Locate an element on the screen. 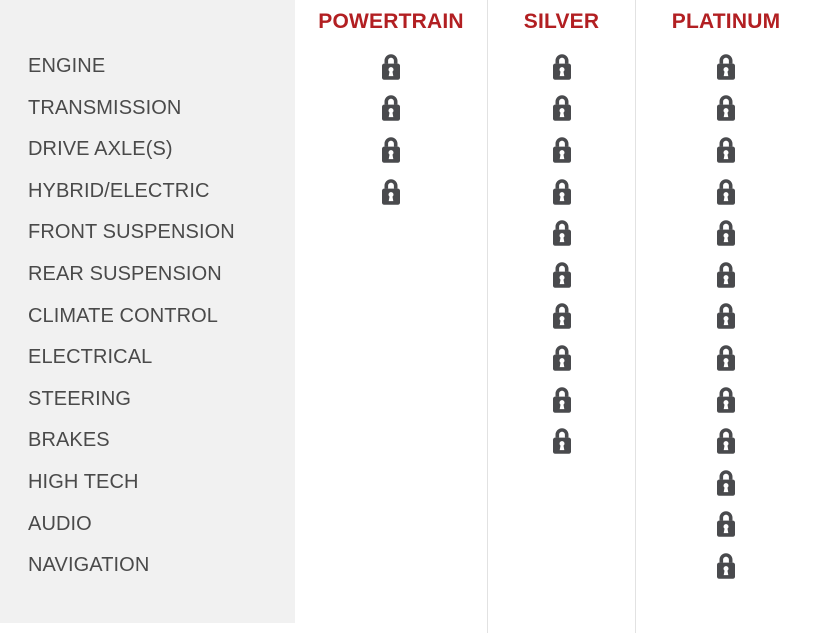  table-row: BRAKES is located at coordinates (408, 441).